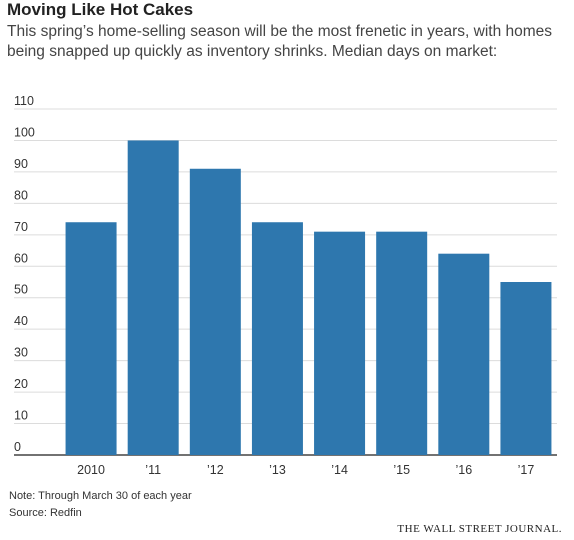 The height and width of the screenshot is (540, 574). I want to click on y-tick-label: 100, so click(24, 132).